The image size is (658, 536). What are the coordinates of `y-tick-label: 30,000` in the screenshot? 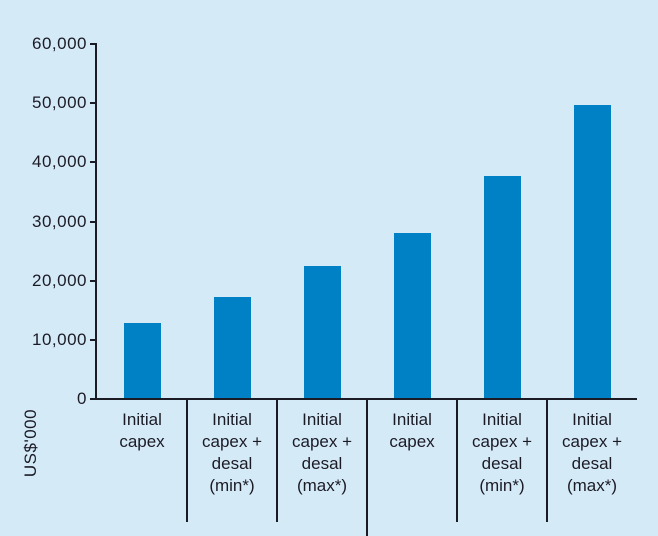 It's located at (59, 221).